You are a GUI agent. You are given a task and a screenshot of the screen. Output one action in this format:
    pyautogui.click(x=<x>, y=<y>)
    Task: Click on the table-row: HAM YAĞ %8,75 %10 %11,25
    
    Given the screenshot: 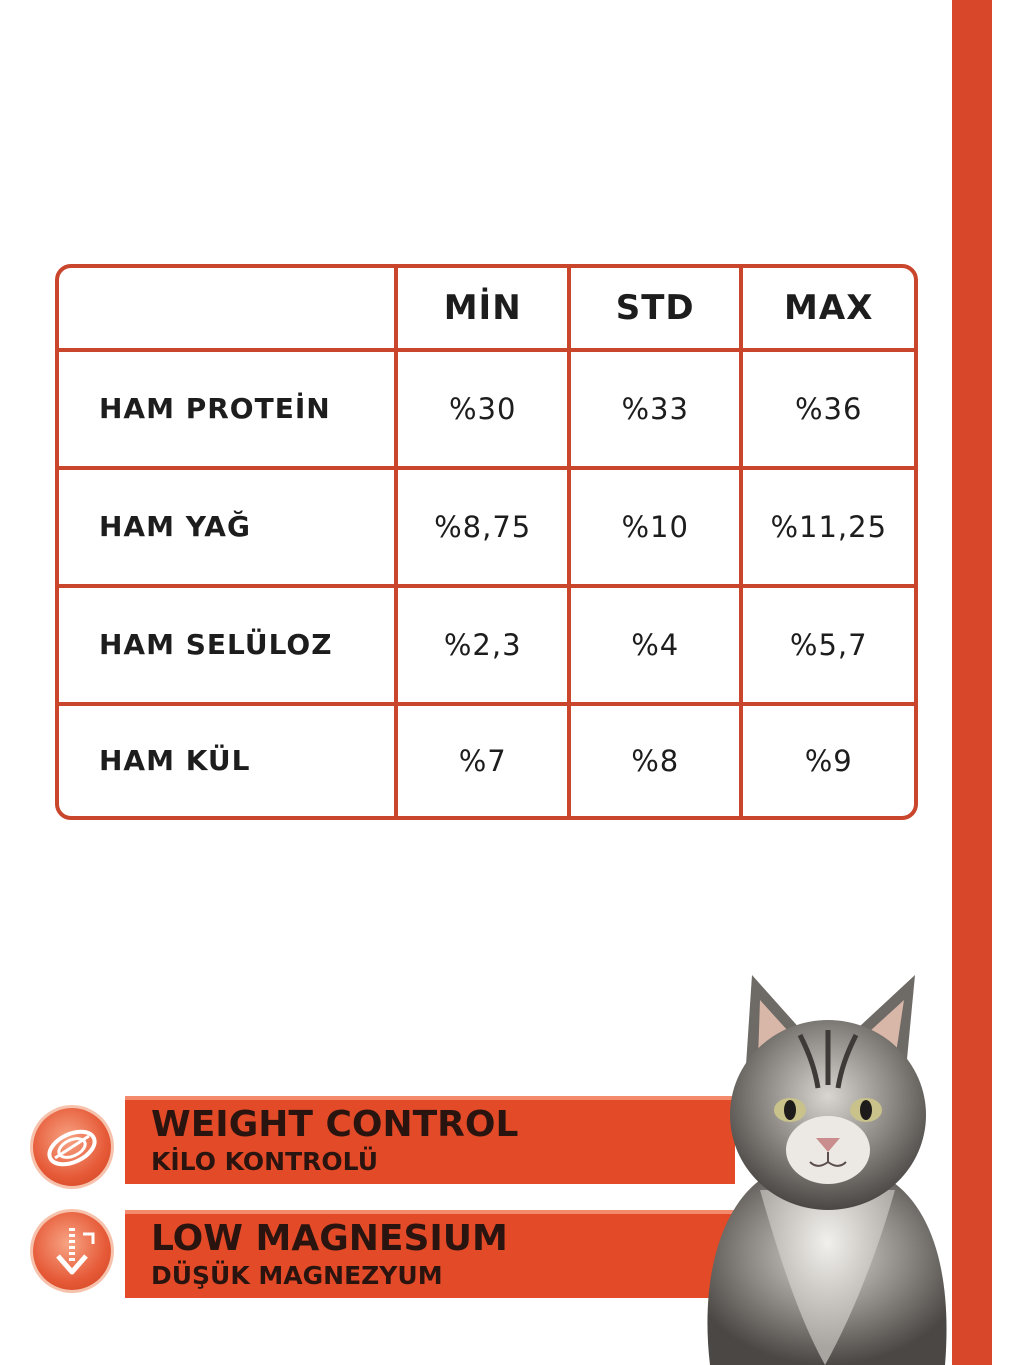 What is the action you would take?
    pyautogui.click(x=486, y=526)
    